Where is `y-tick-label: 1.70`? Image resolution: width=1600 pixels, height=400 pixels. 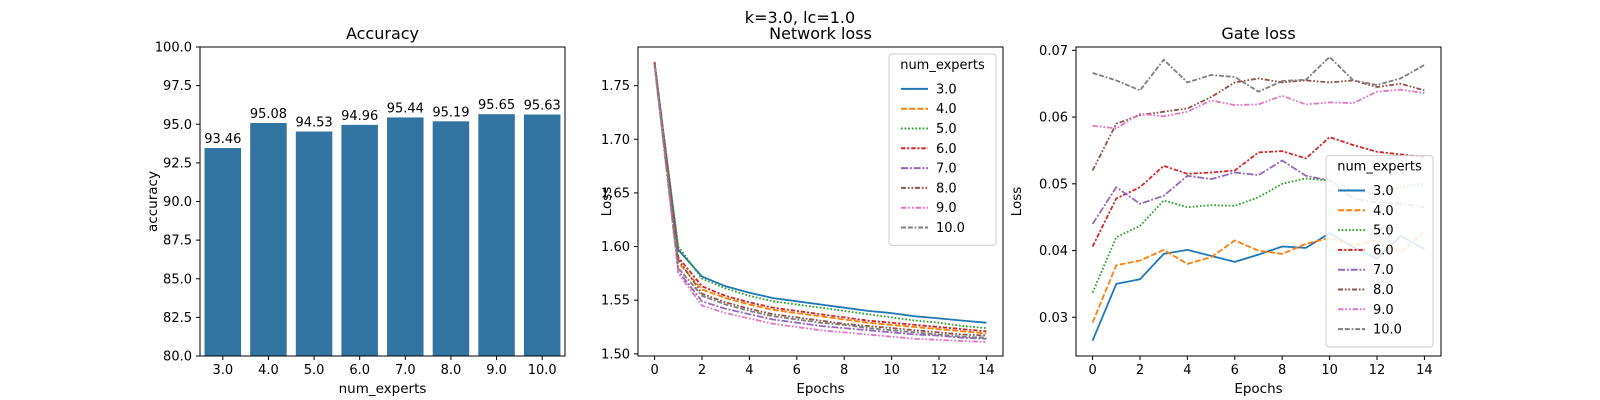
y-tick-label: 1.70 is located at coordinates (615, 140).